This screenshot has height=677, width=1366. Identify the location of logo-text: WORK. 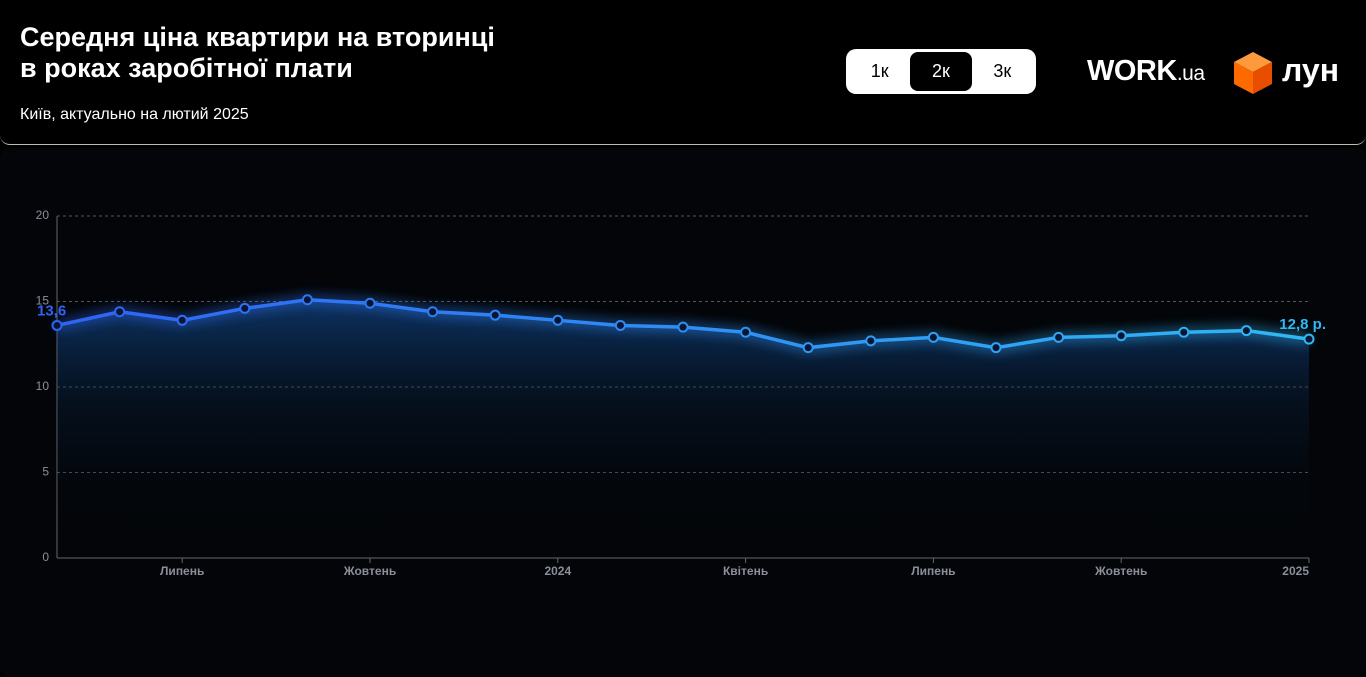
(1132, 71).